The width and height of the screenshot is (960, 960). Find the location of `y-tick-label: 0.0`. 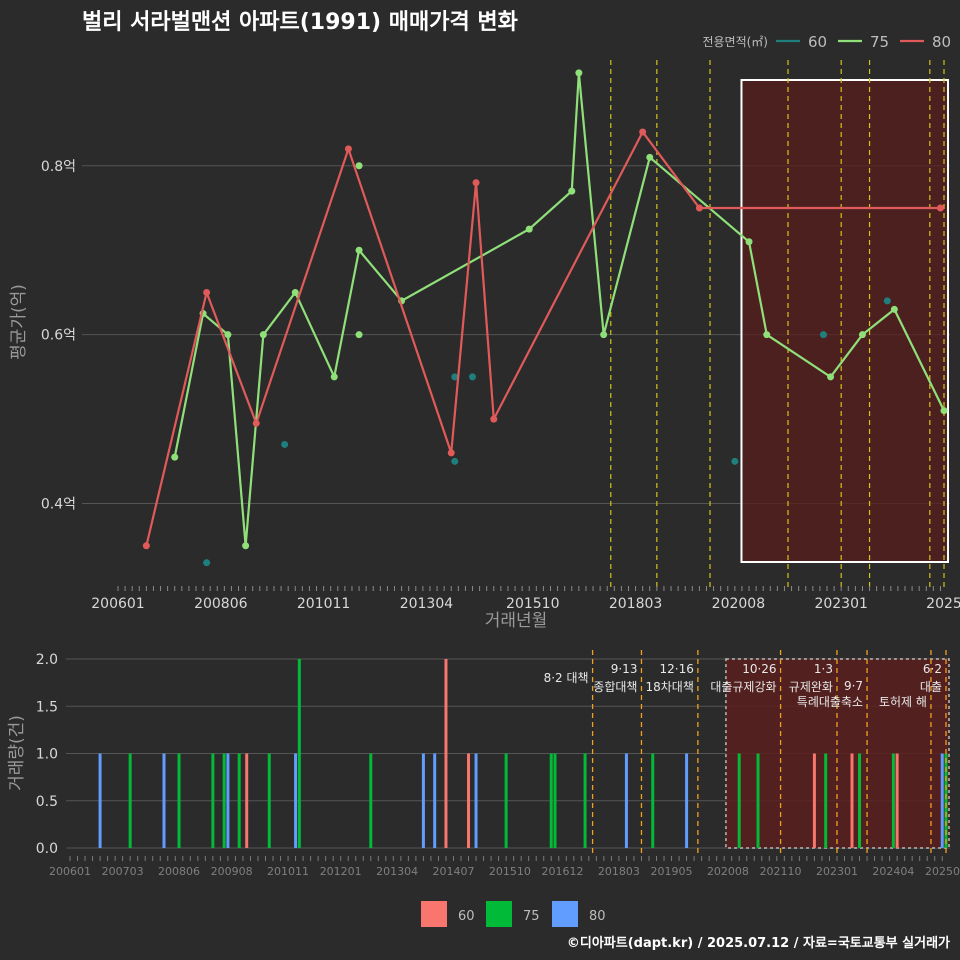

y-tick-label: 0.0 is located at coordinates (47, 849).